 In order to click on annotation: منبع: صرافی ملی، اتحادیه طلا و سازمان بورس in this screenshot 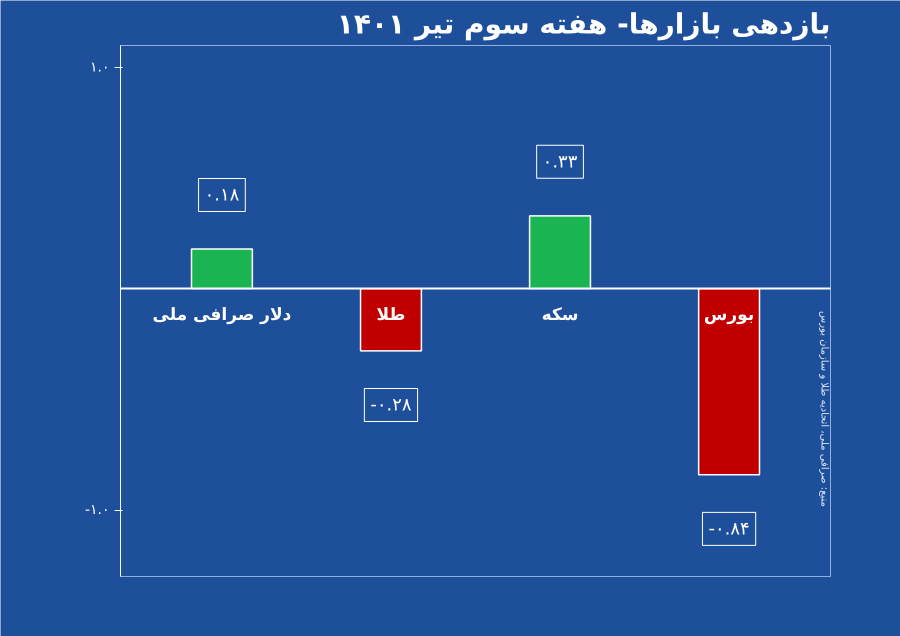, I will do `click(824, 409)`.